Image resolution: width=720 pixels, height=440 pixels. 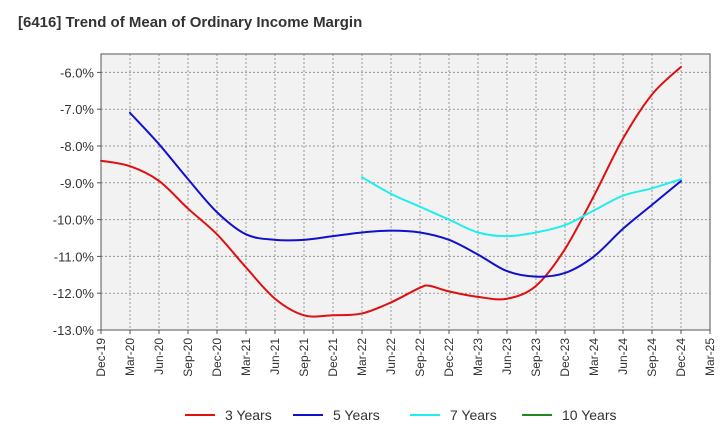 What do you see at coordinates (74, 293) in the screenshot?
I see `y-tick-label: -12.0%` at bounding box center [74, 293].